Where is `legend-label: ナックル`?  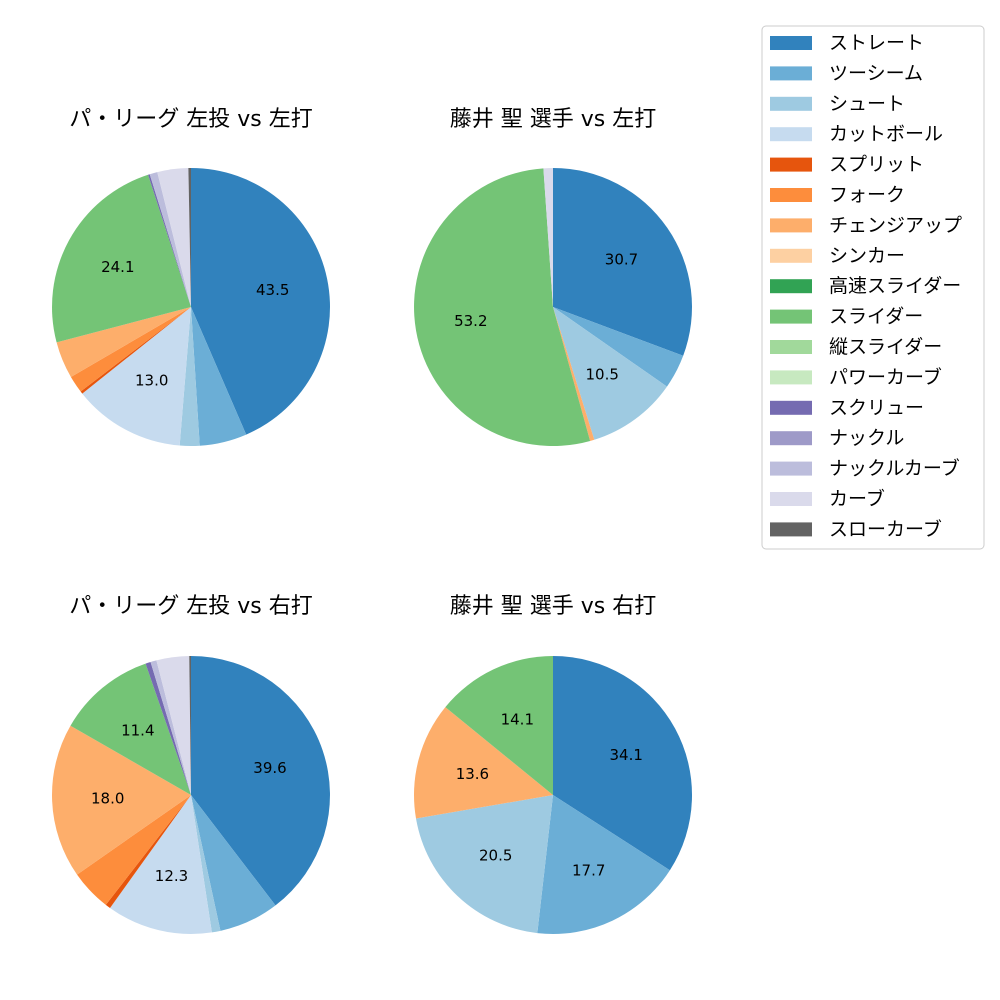
legend-label: ナックル is located at coordinates (866, 438).